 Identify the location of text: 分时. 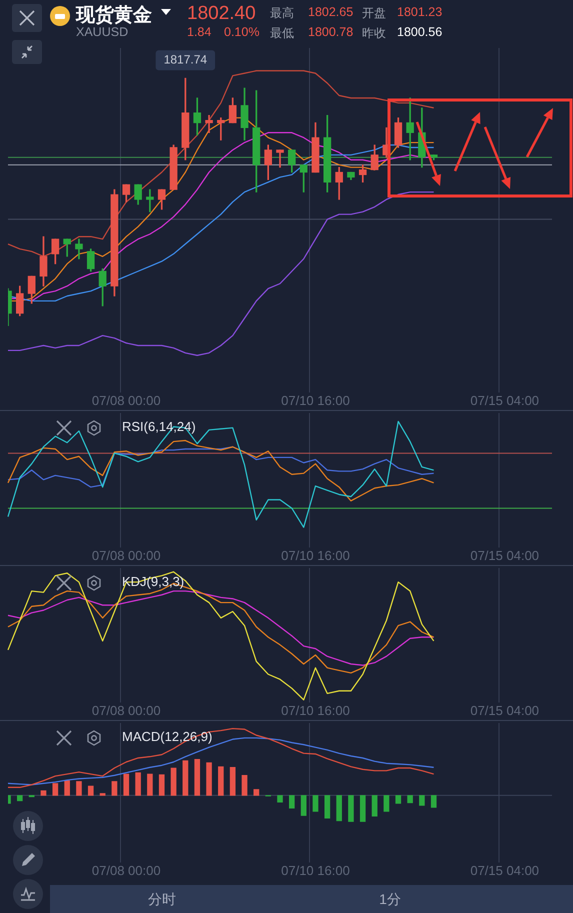
(162, 900).